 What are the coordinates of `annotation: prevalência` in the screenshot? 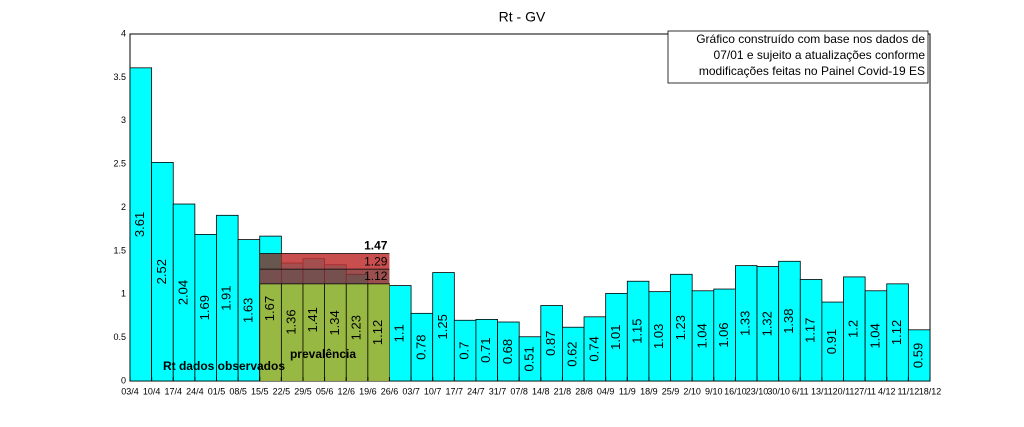 It's located at (323, 354).